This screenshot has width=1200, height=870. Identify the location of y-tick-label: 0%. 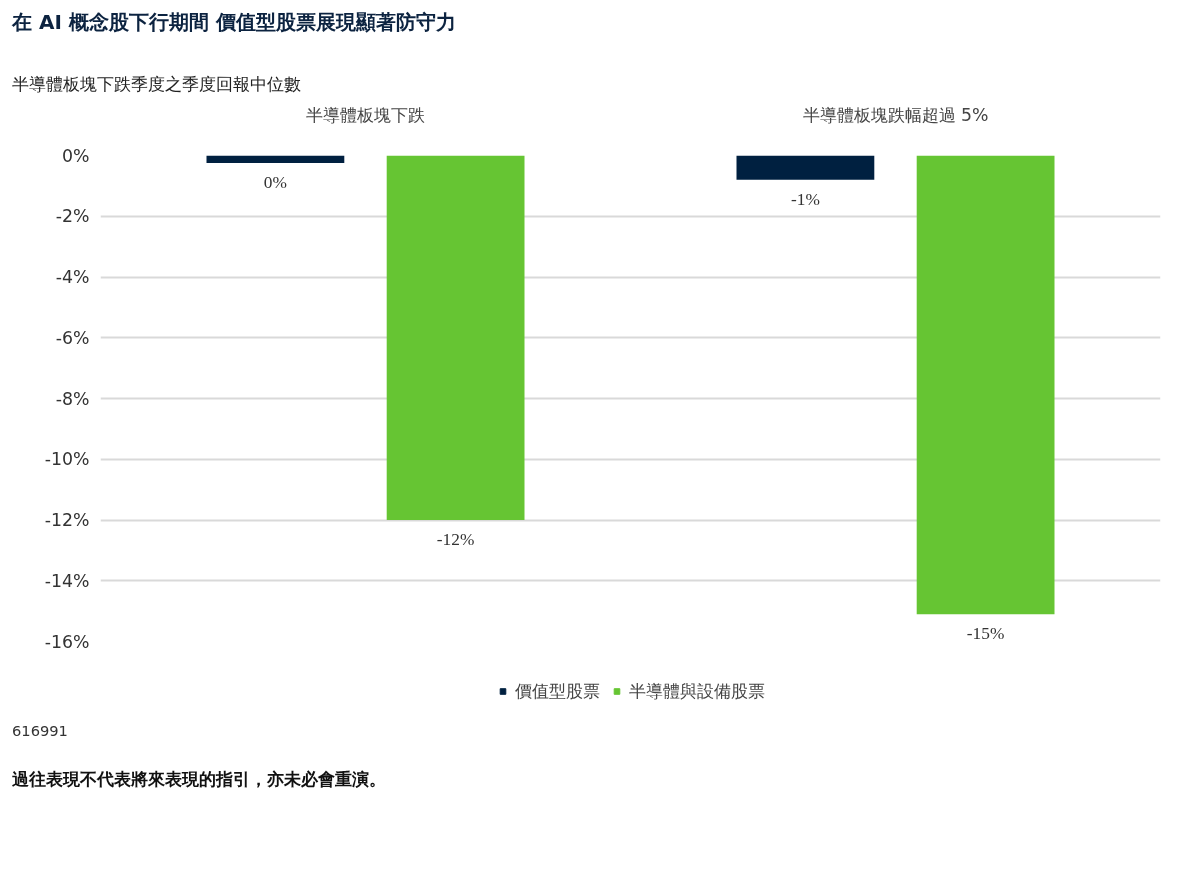
(76, 155).